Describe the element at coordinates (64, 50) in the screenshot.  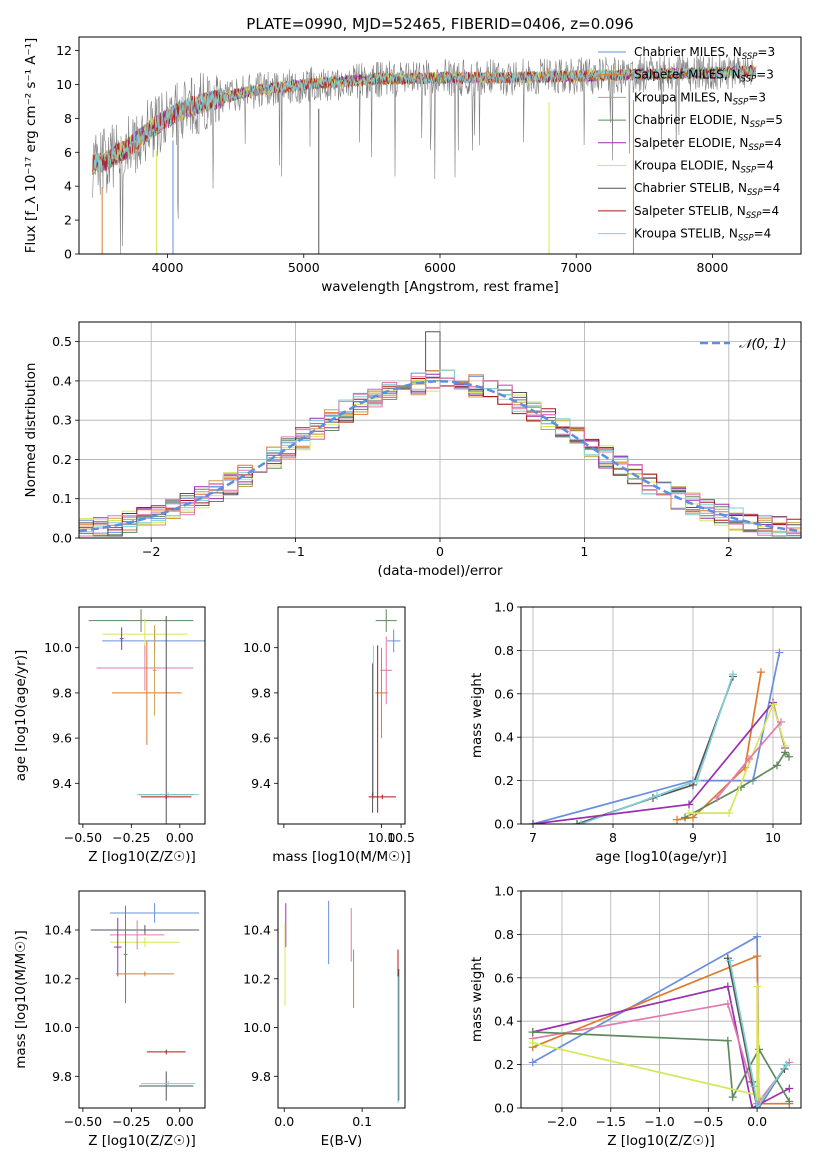
I see `y-tick-label: 12` at that location.